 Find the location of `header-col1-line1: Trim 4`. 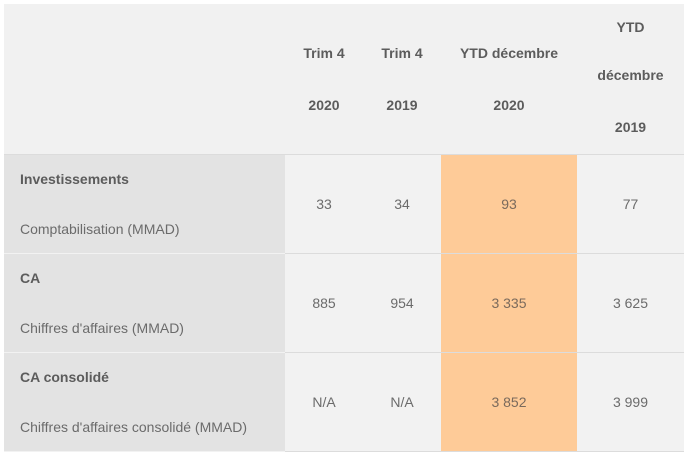

header-col1-line1: Trim 4 is located at coordinates (324, 53).